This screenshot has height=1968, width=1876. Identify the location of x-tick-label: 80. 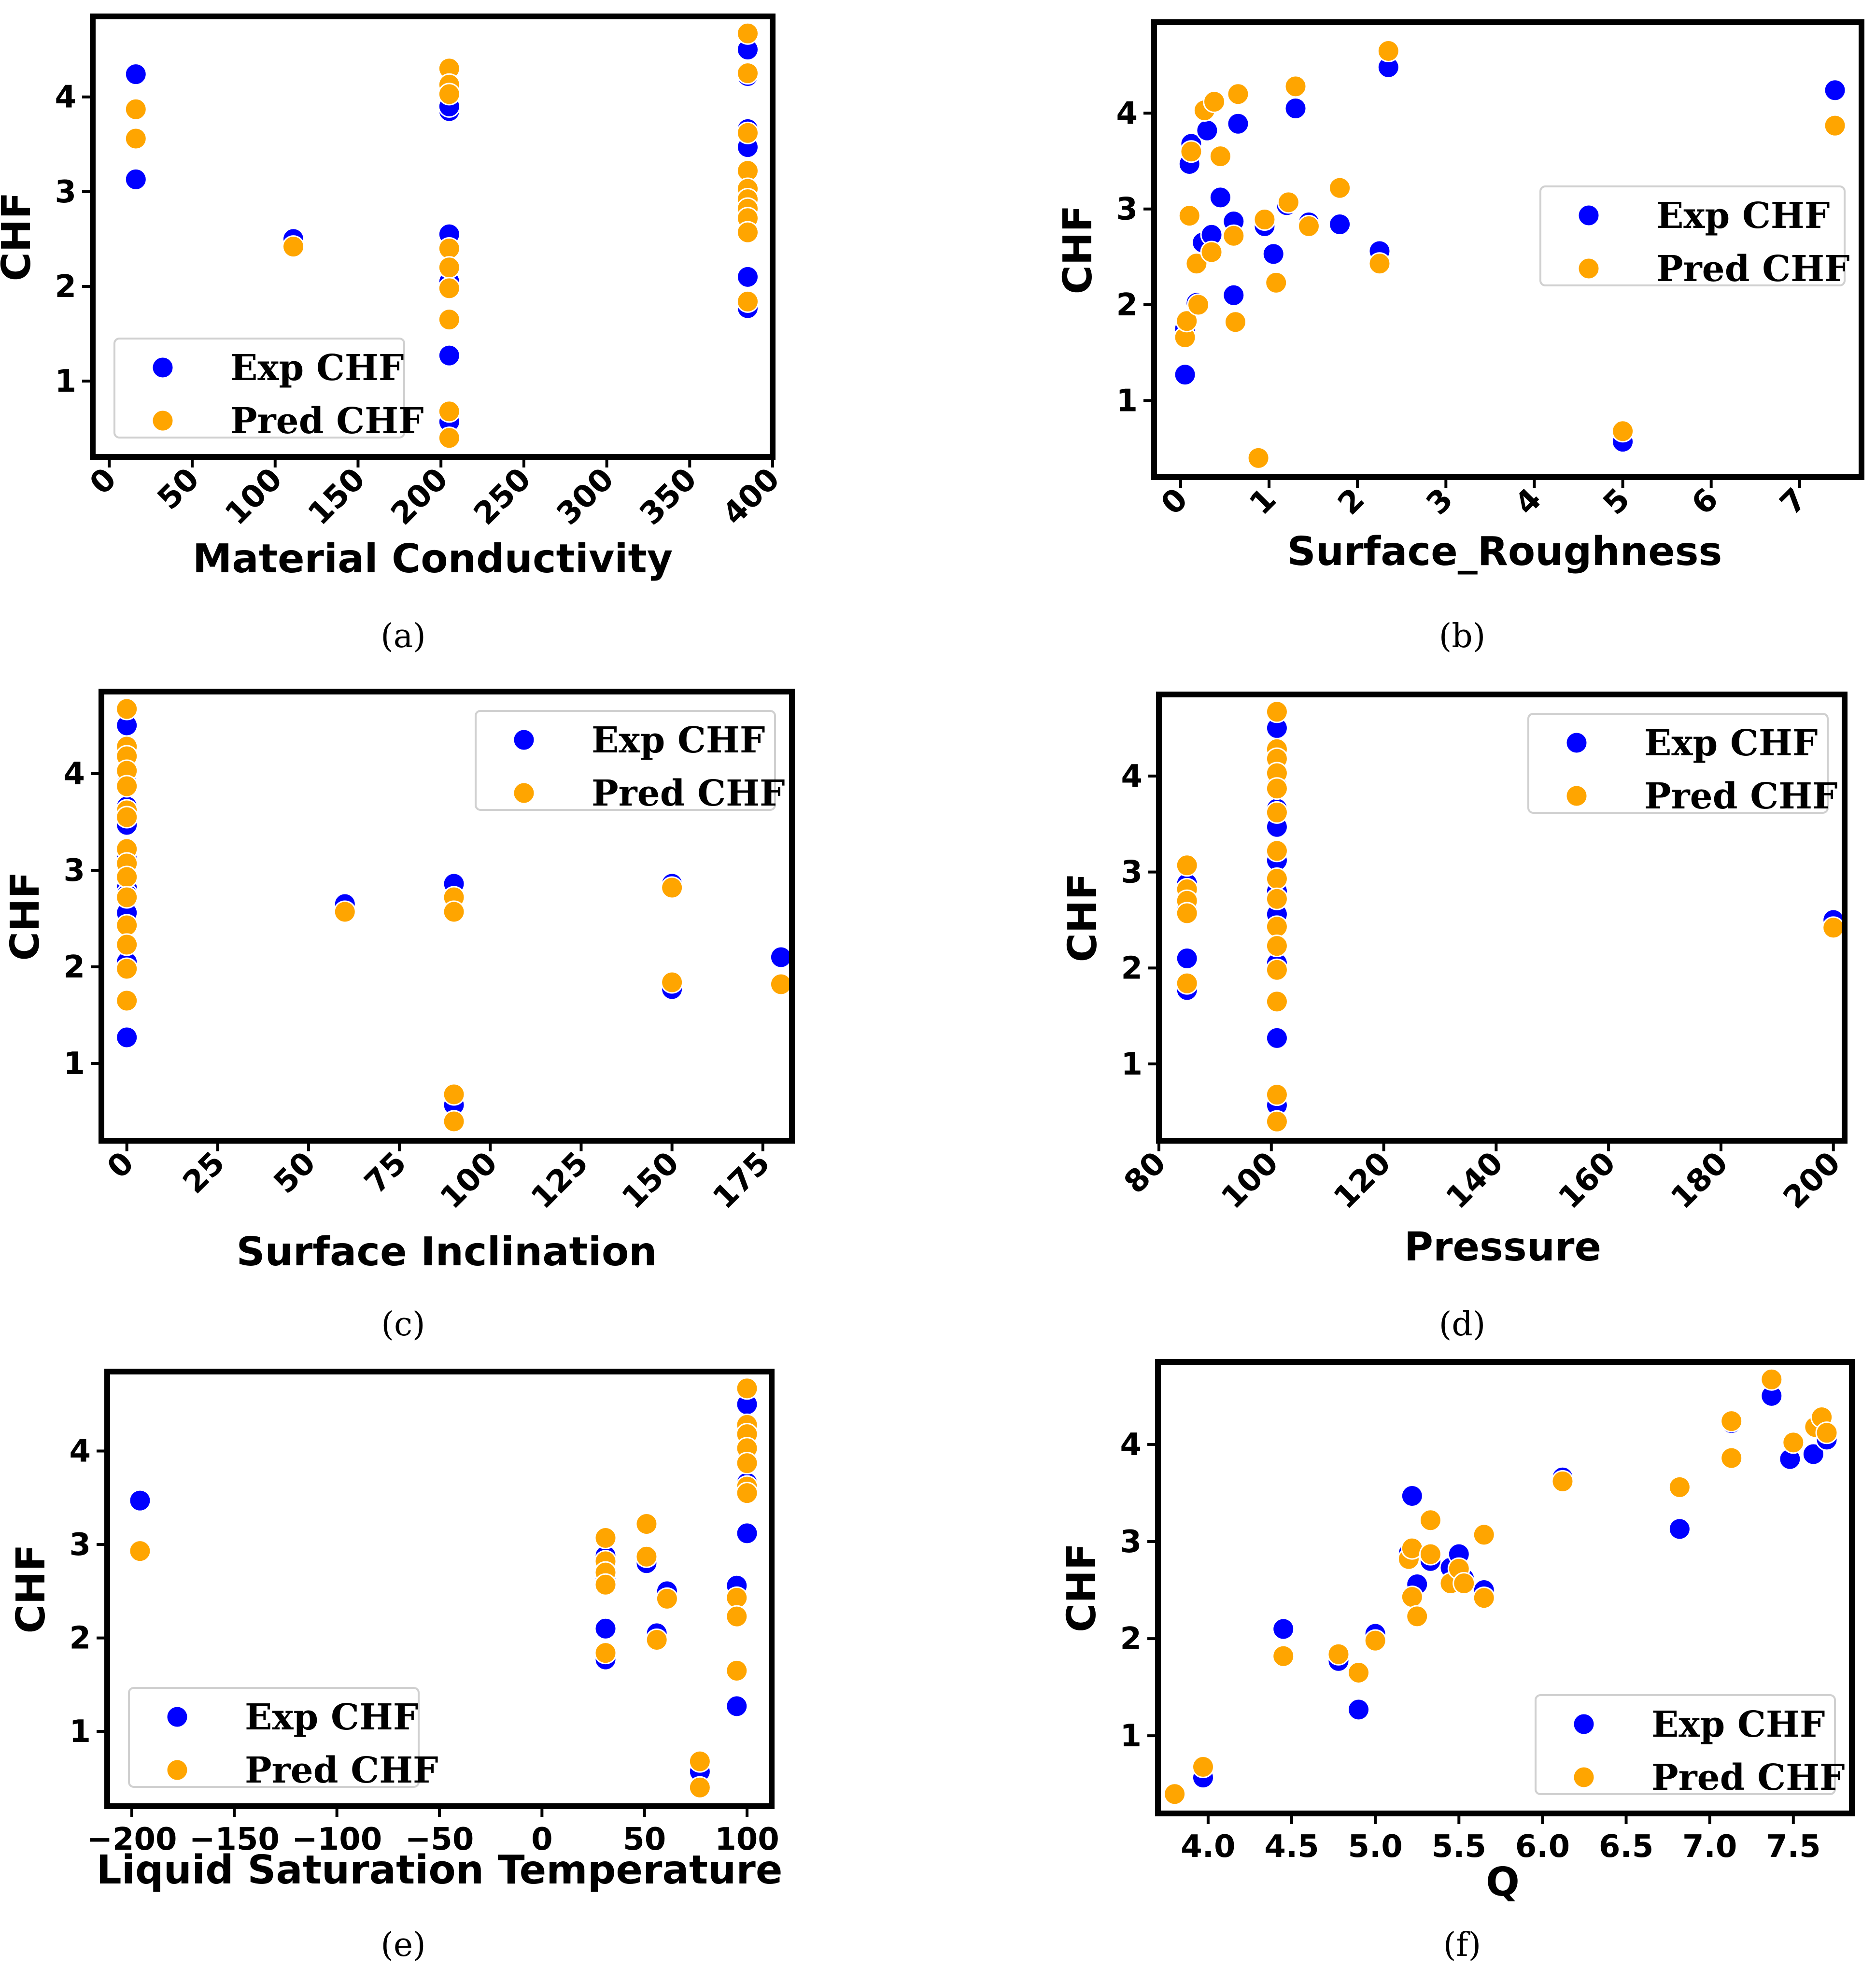
(1145, 1173).